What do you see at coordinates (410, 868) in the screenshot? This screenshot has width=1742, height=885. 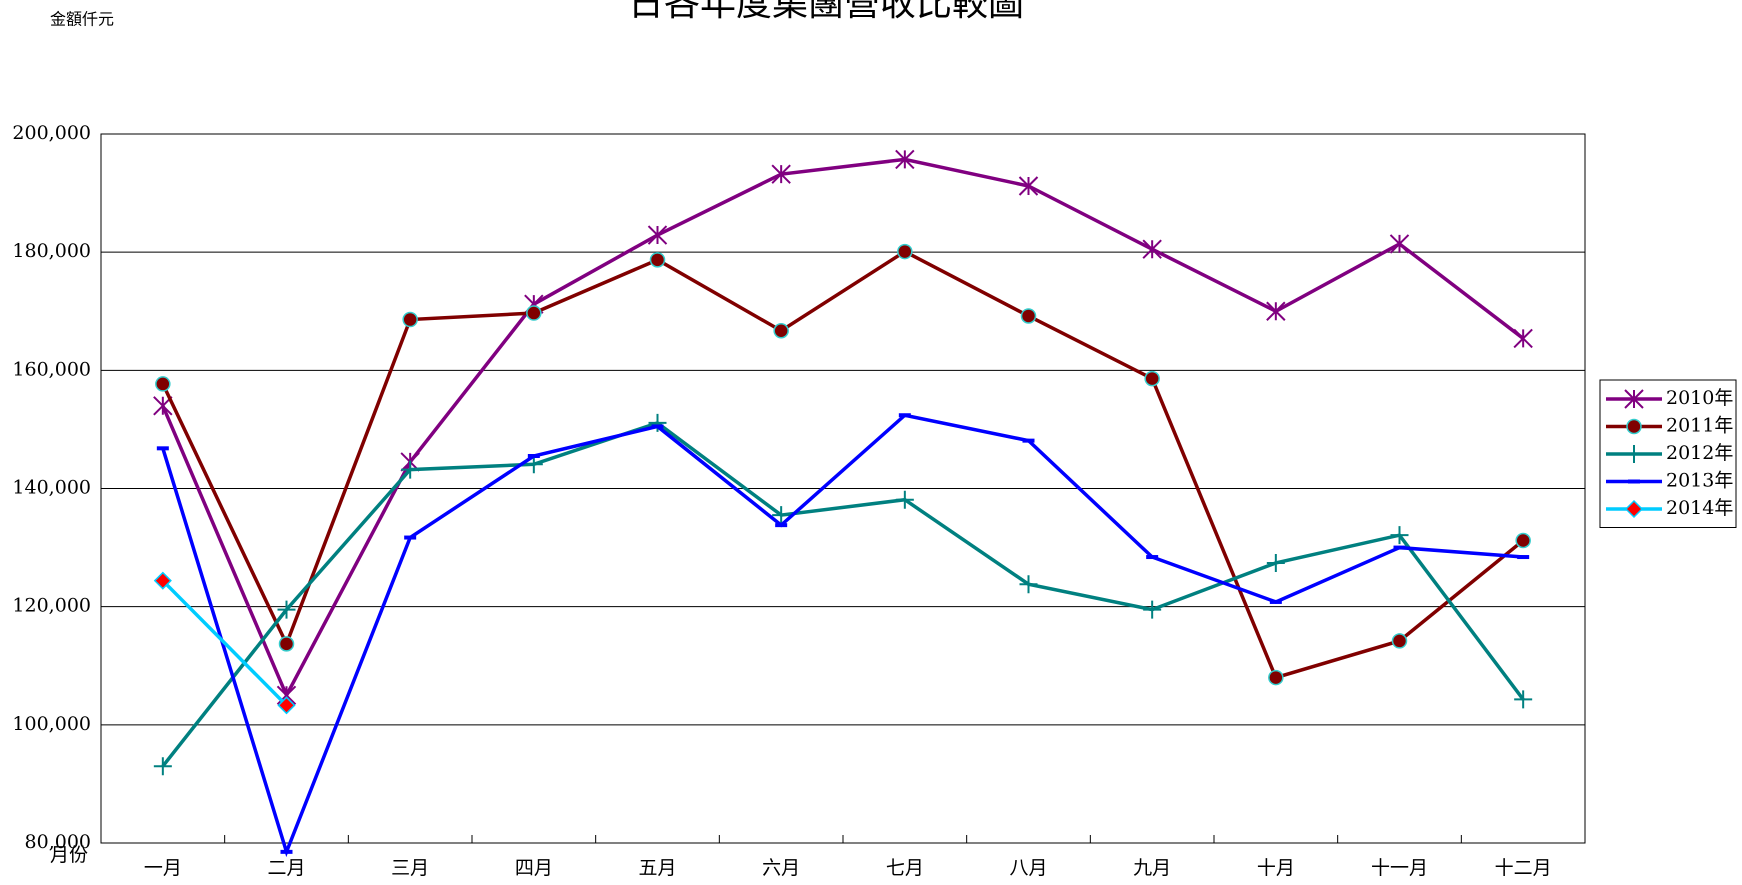 I see `x-tick-label: 三月` at bounding box center [410, 868].